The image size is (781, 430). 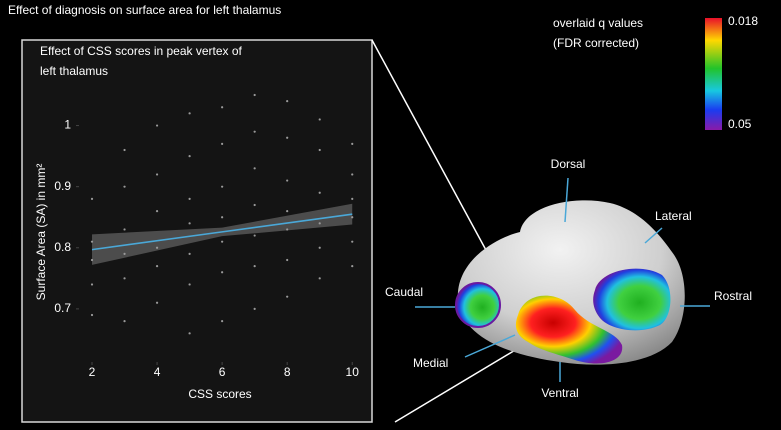 What do you see at coordinates (92, 372) in the screenshot?
I see `x-tick-label: 2` at bounding box center [92, 372].